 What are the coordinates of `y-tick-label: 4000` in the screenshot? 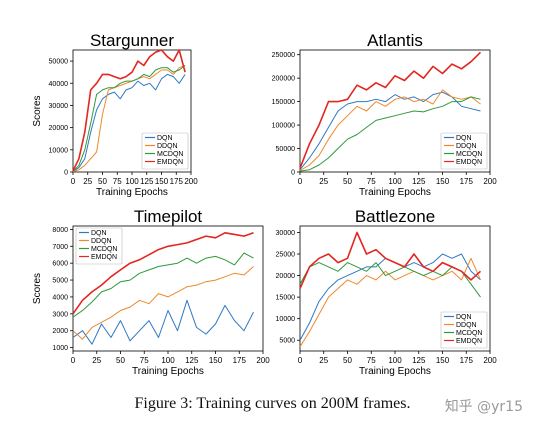 It's located at (60, 297).